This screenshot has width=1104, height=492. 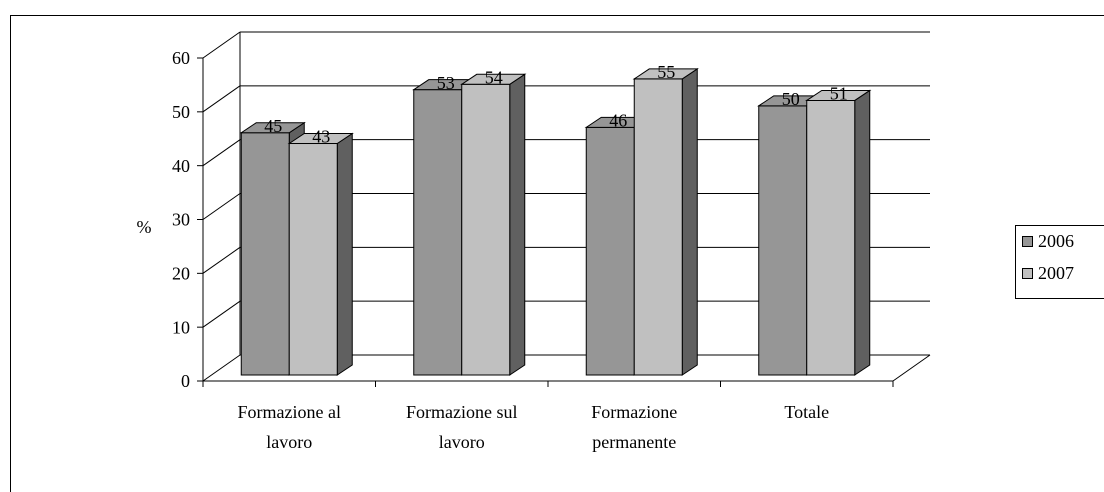 What do you see at coordinates (181, 58) in the screenshot?
I see `y-tick-label: 60` at bounding box center [181, 58].